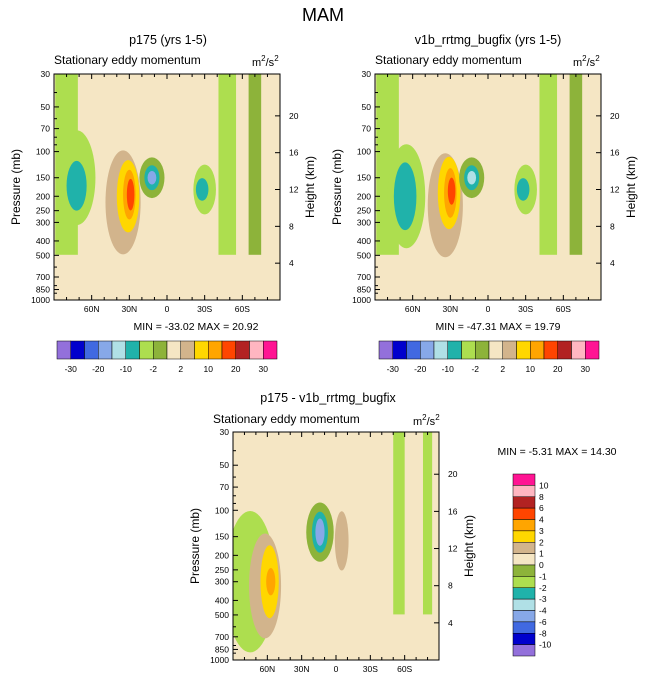 This screenshot has width=647, height=683. Describe the element at coordinates (543, 599) in the screenshot. I see `colorbar-label: -3` at that location.